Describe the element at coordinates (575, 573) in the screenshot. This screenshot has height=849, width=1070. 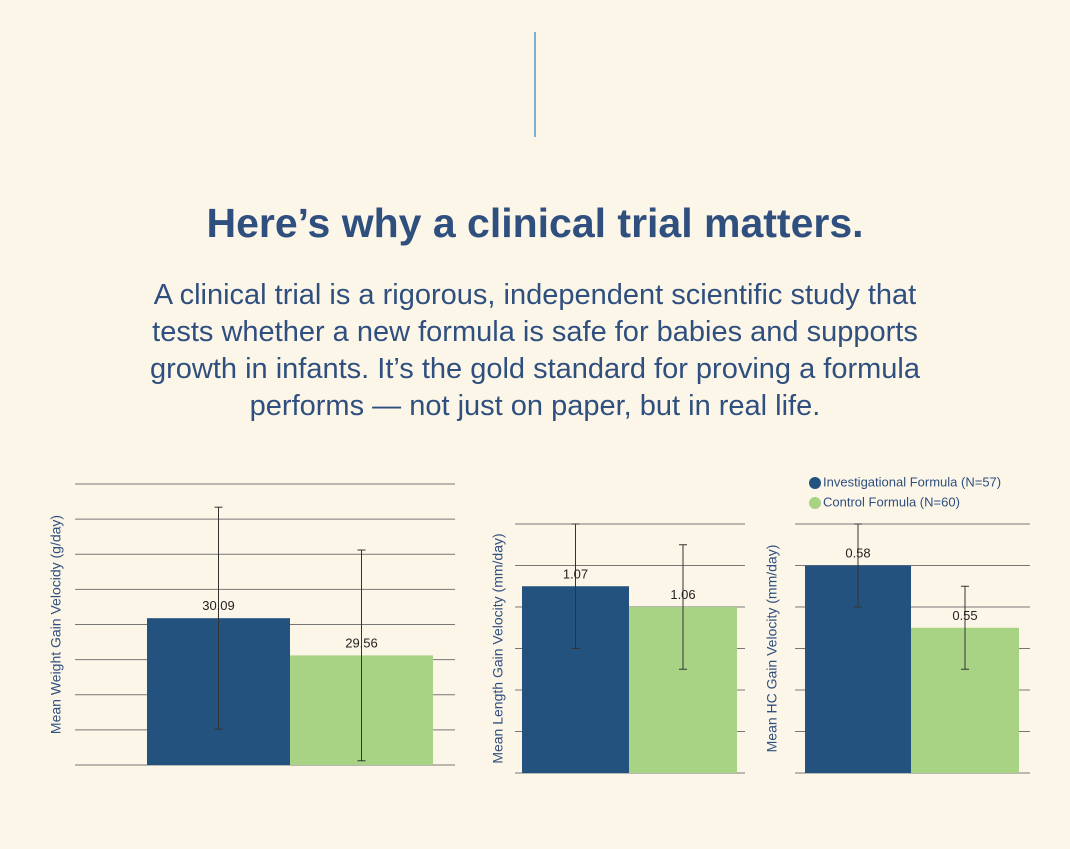
I see `value-label: 1.07` at that location.